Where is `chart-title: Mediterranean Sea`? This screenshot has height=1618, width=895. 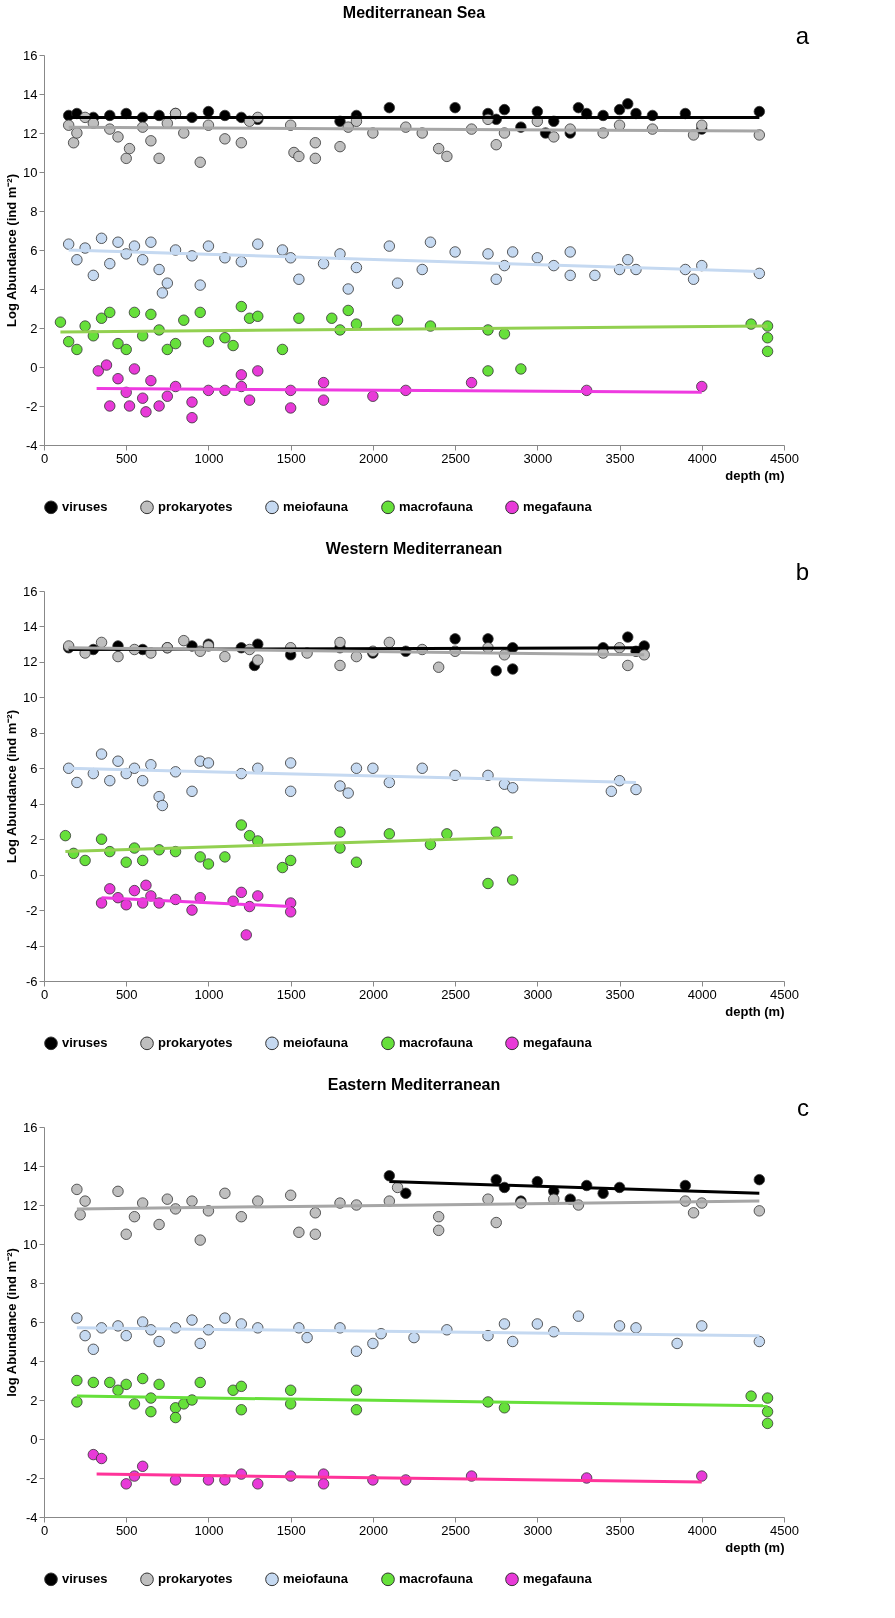
chart-title: Mediterranean Sea is located at coordinates (414, 12).